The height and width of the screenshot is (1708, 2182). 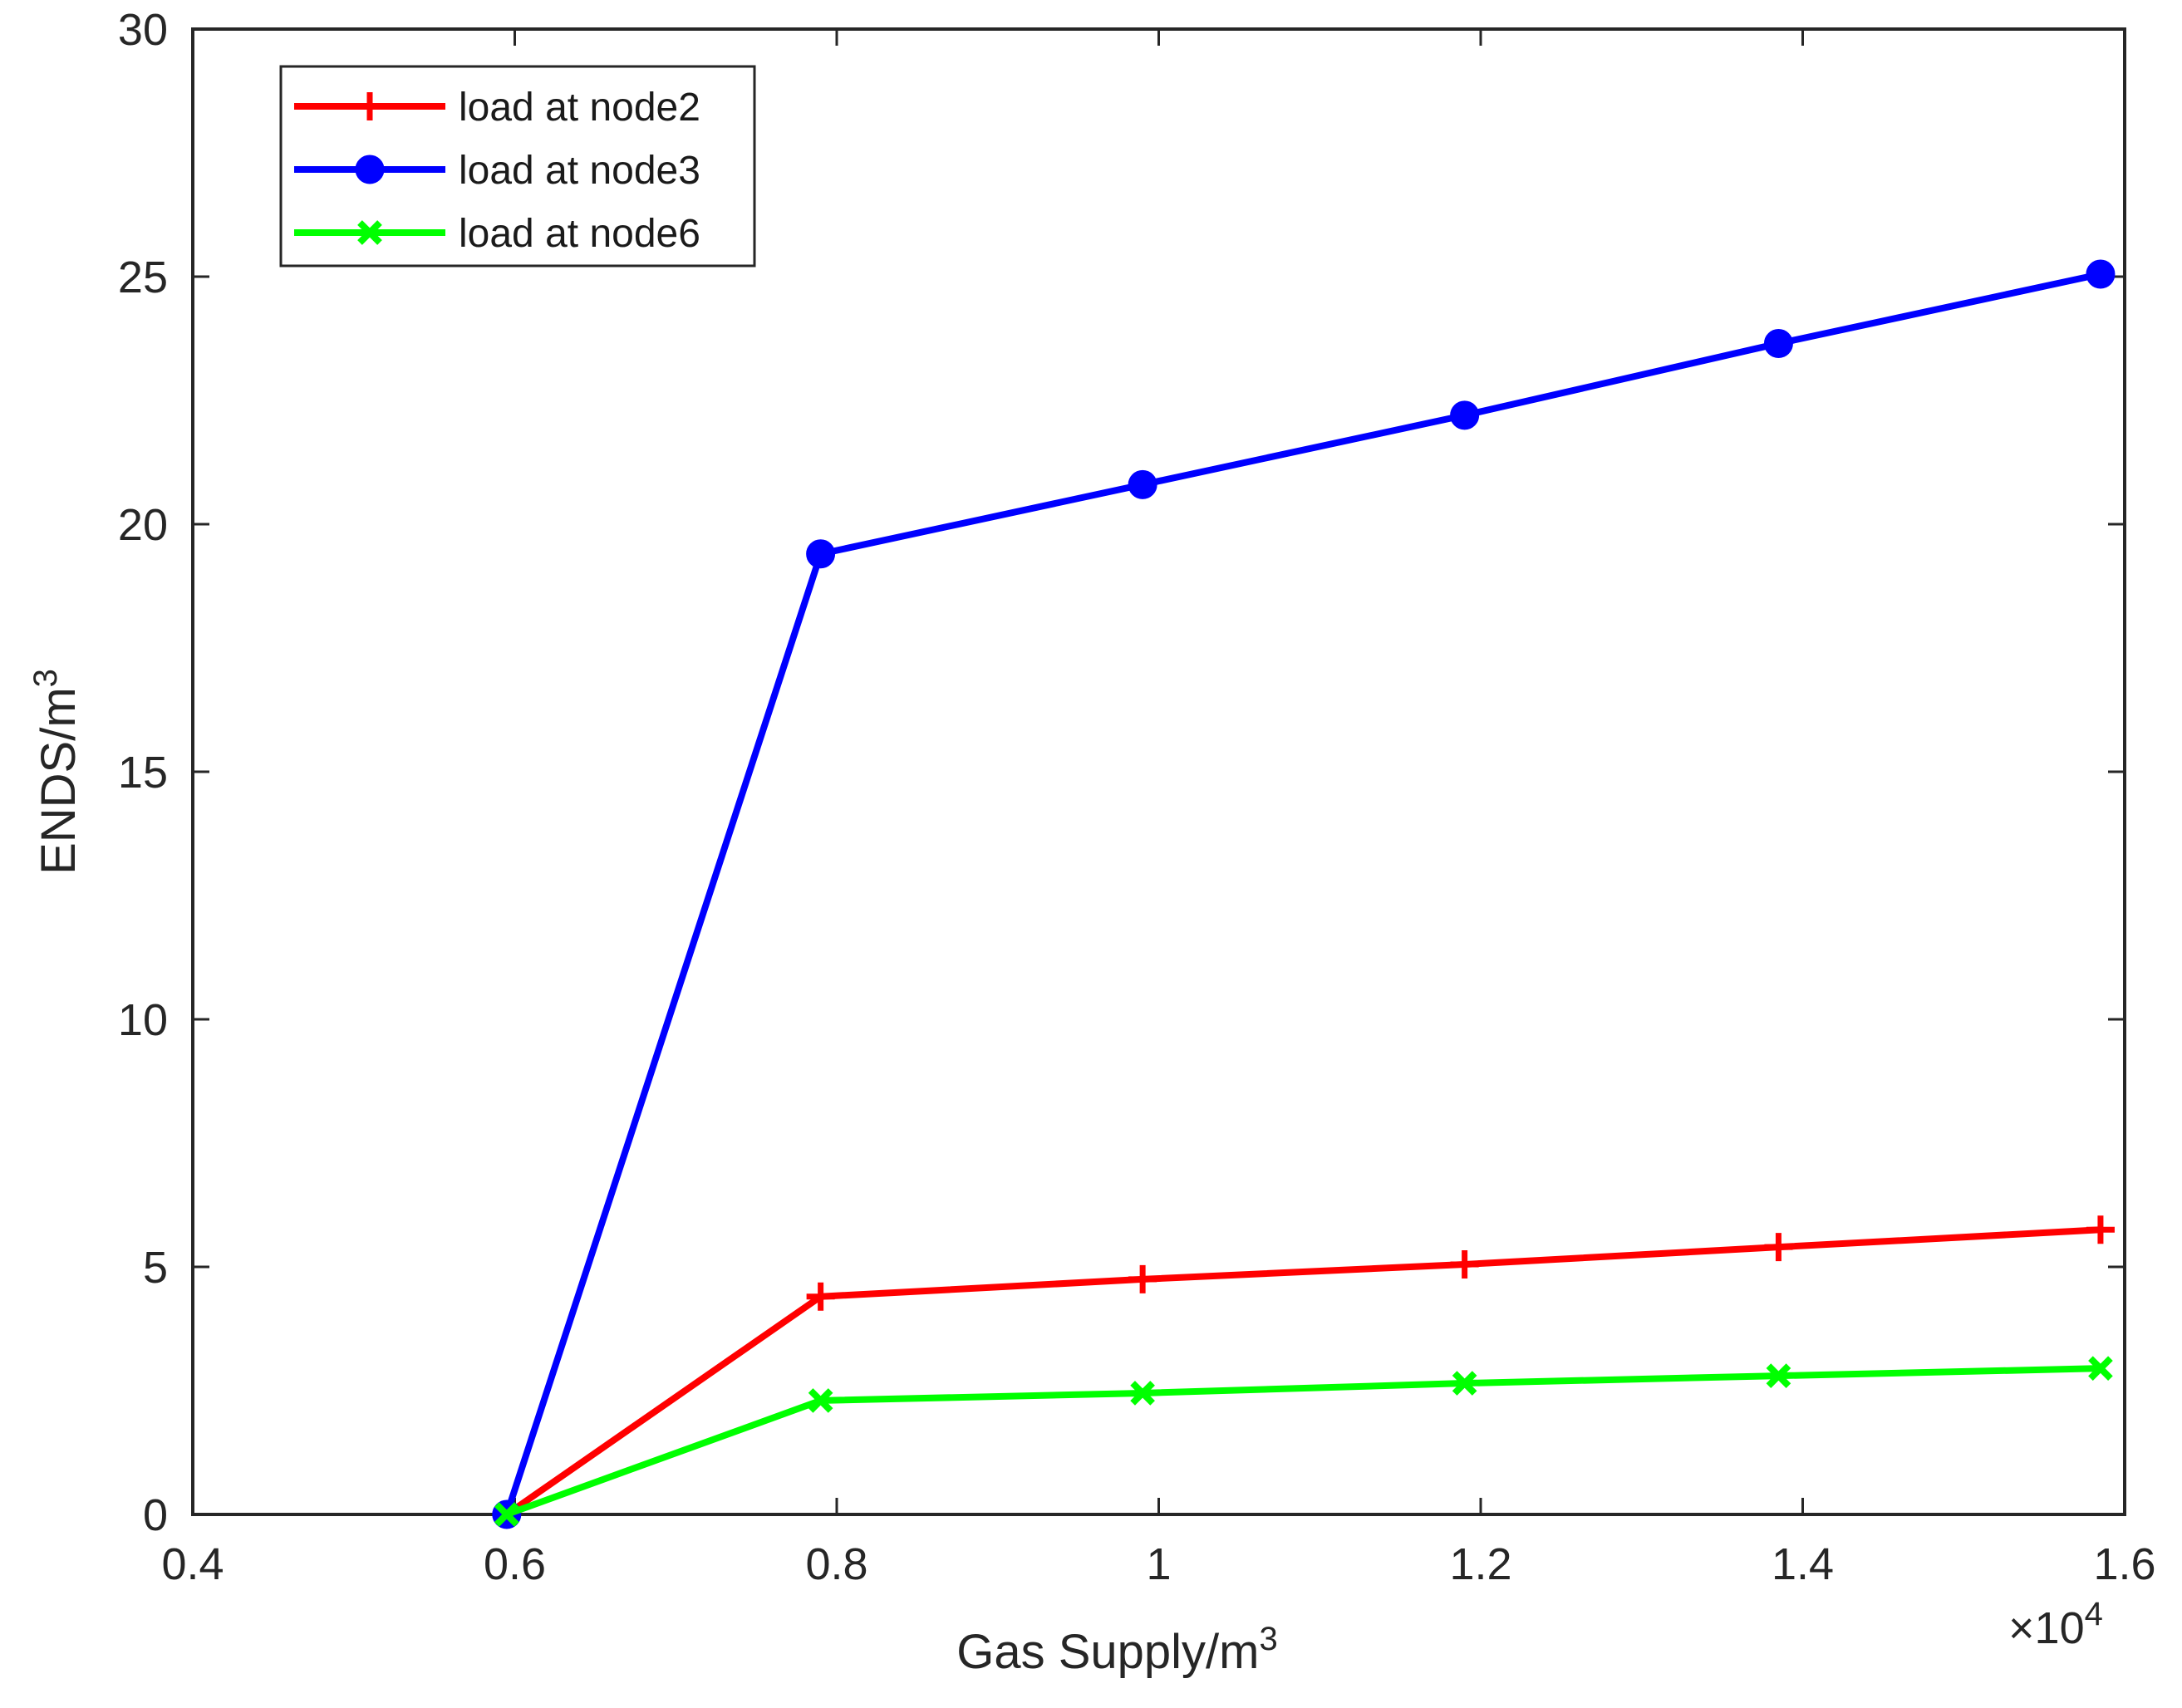 I want to click on y-tick-label: 20, so click(x=143, y=525).